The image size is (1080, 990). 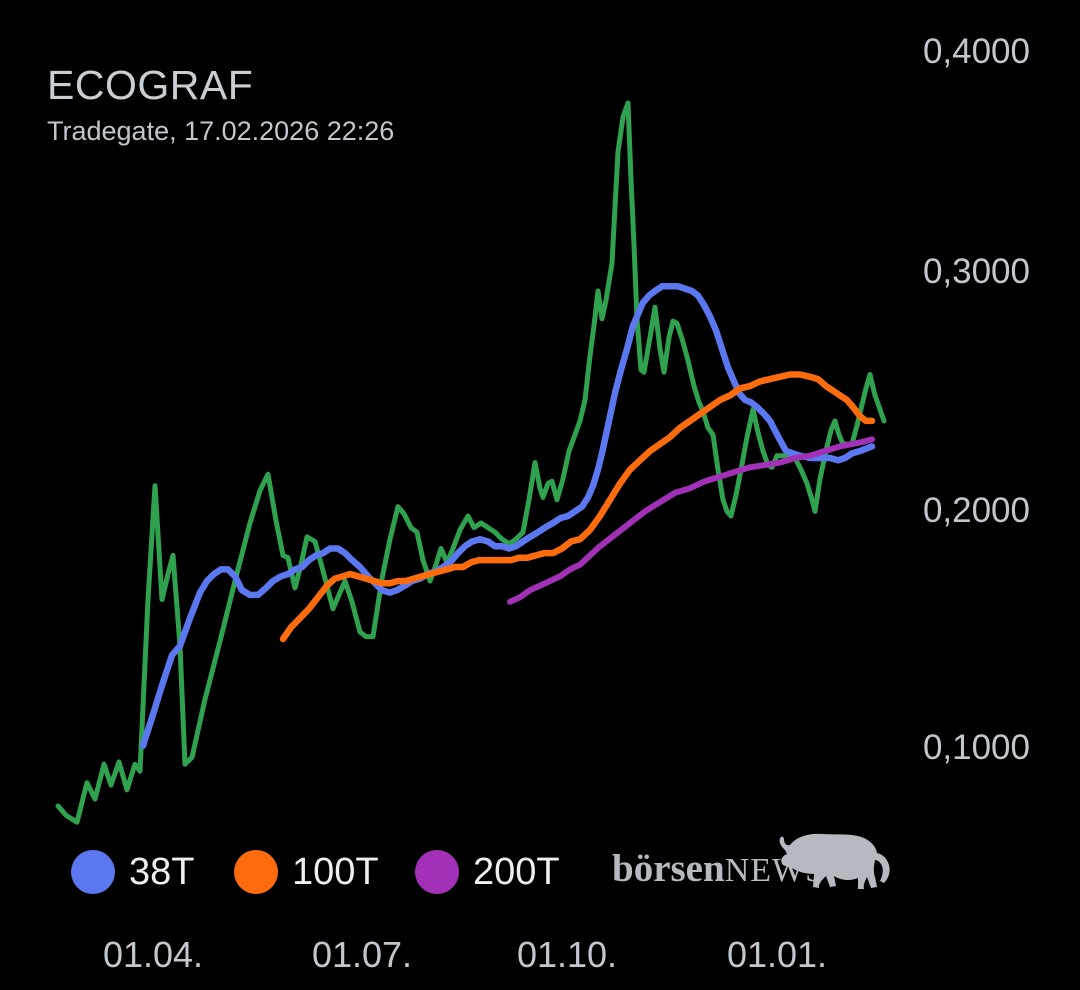 I want to click on x-tick-label: 01.04., so click(x=153, y=954).